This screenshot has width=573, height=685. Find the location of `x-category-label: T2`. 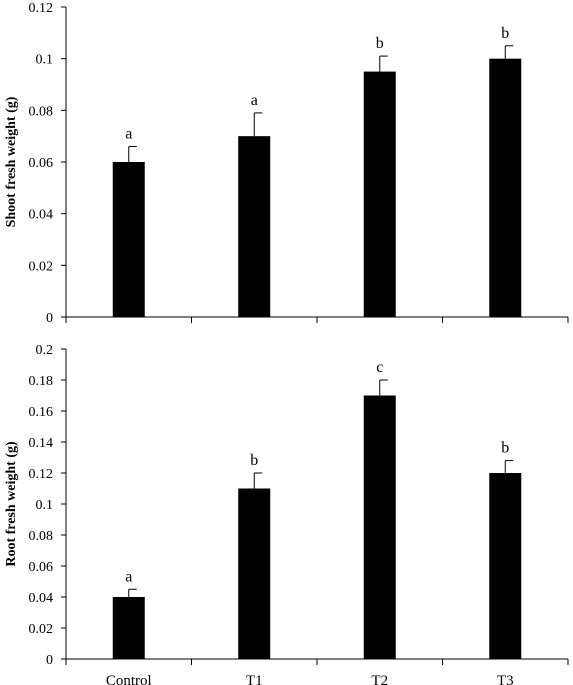

x-category-label: T2 is located at coordinates (379, 679).